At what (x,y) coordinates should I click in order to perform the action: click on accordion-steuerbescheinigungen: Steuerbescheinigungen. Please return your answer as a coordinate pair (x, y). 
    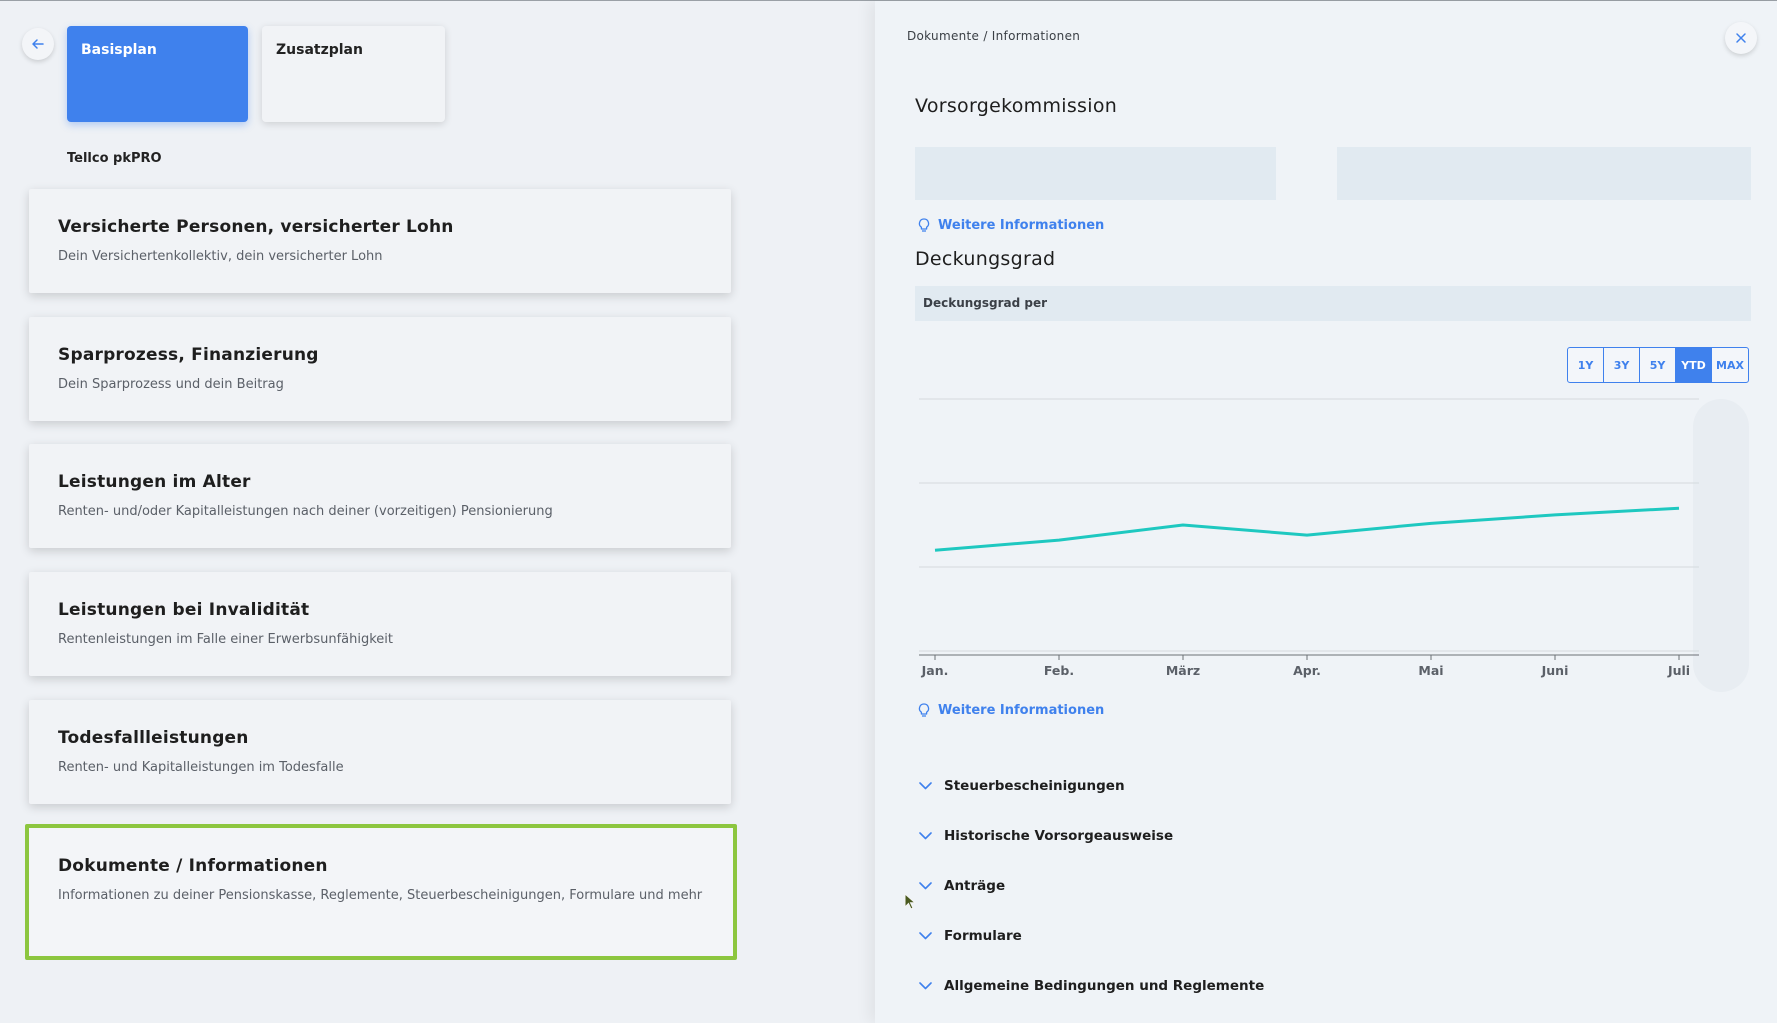
    Looking at the image, I should click on (1022, 786).